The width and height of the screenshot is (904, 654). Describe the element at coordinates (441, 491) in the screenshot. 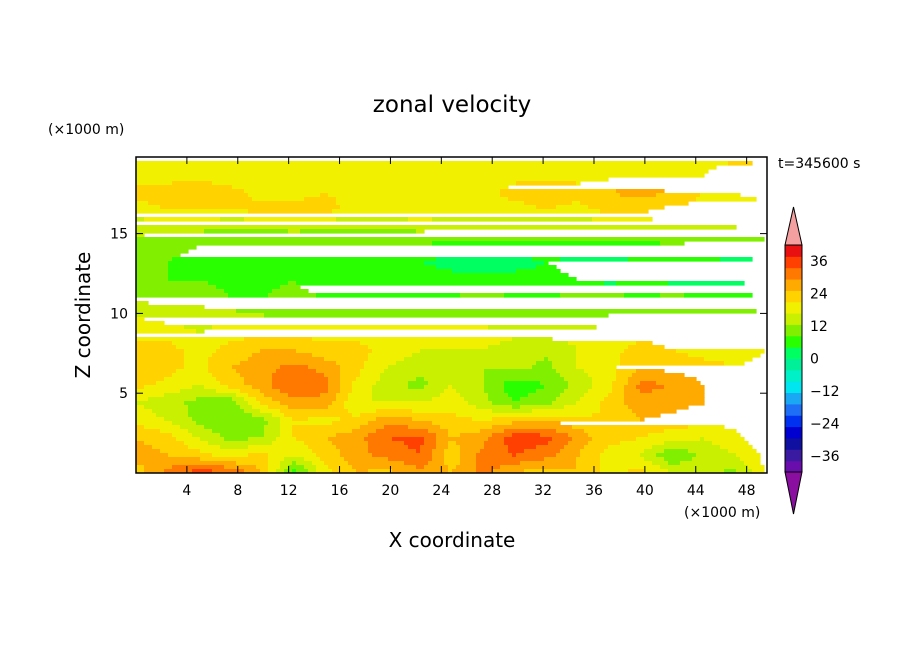

I see `x-tick-label: 24` at that location.